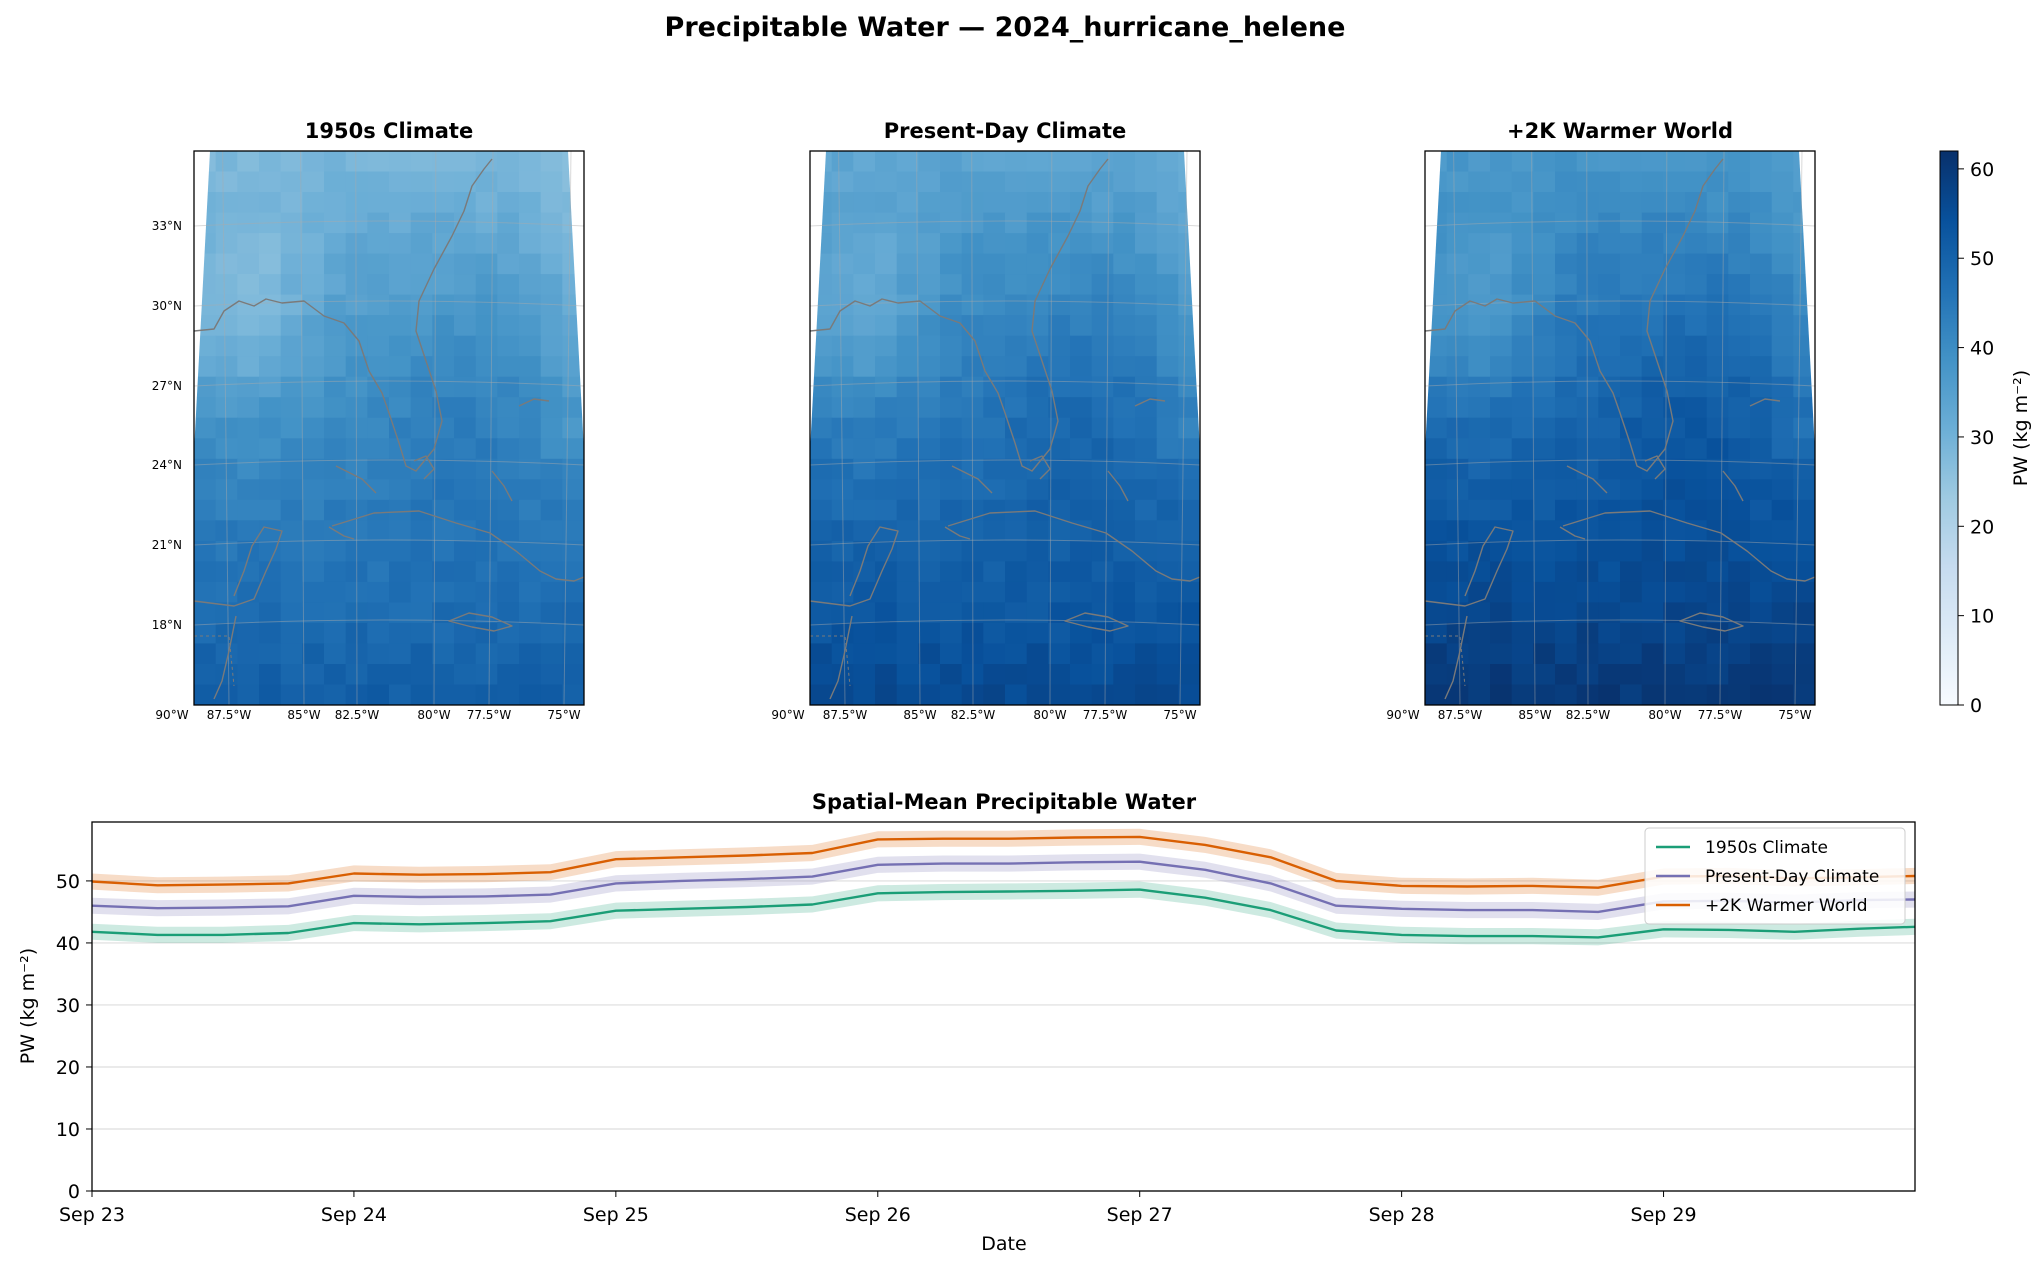 The width and height of the screenshot is (2044, 1266). I want to click on y-tick-label: 10, so click(68, 1130).